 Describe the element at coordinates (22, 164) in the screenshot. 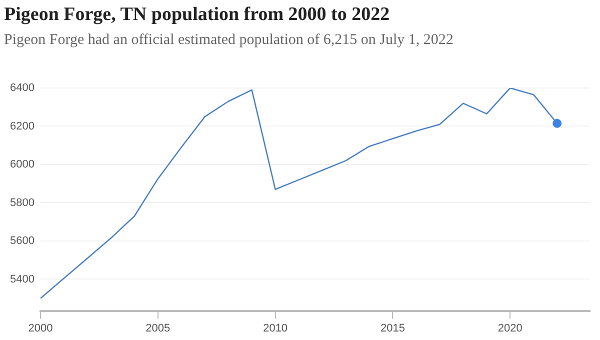

I see `y-tick-label: 6000` at that location.